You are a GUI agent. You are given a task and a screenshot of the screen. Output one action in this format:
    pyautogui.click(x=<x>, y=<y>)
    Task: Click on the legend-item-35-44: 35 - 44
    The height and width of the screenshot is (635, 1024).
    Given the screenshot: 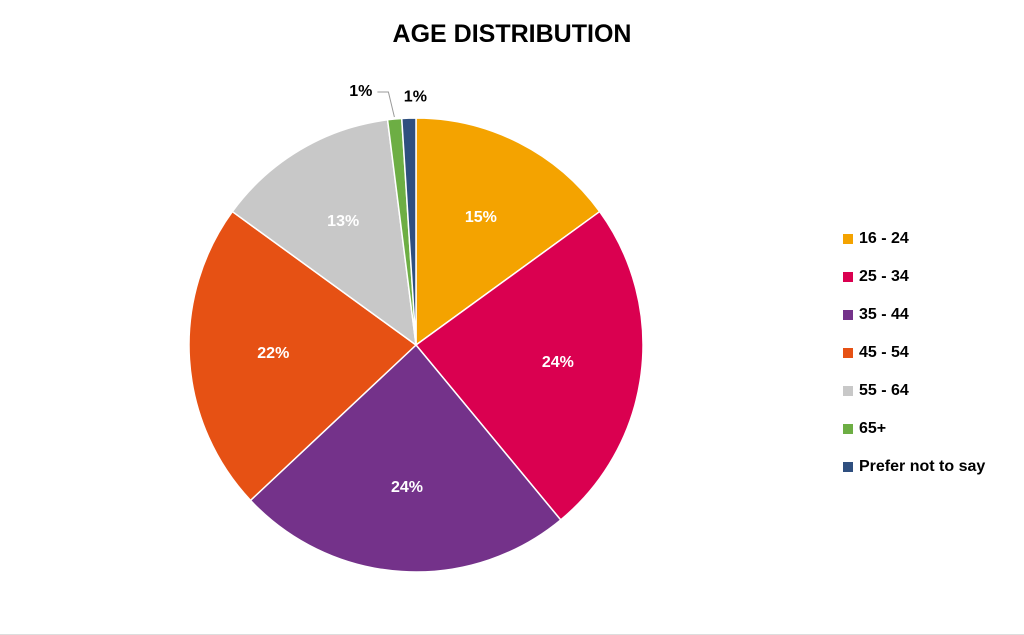 What is the action you would take?
    pyautogui.click(x=914, y=315)
    